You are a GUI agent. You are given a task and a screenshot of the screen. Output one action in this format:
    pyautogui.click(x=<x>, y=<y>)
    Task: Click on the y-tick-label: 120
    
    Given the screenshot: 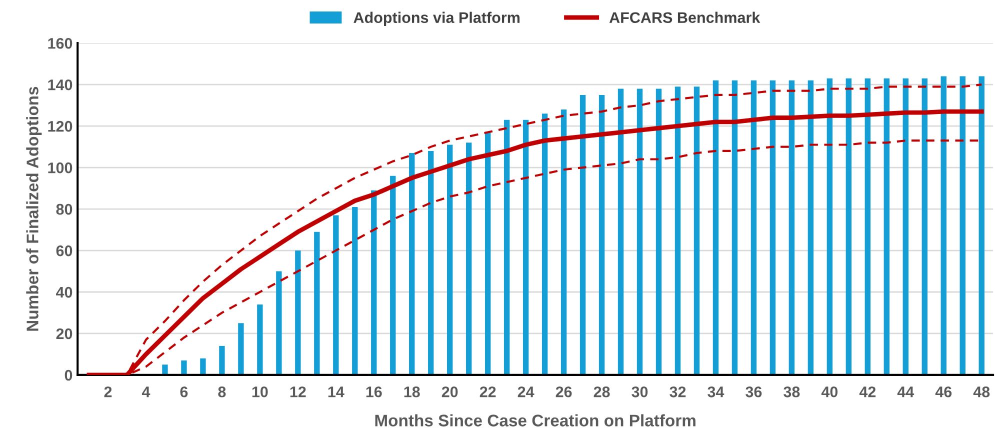 What is the action you would take?
    pyautogui.click(x=60, y=126)
    